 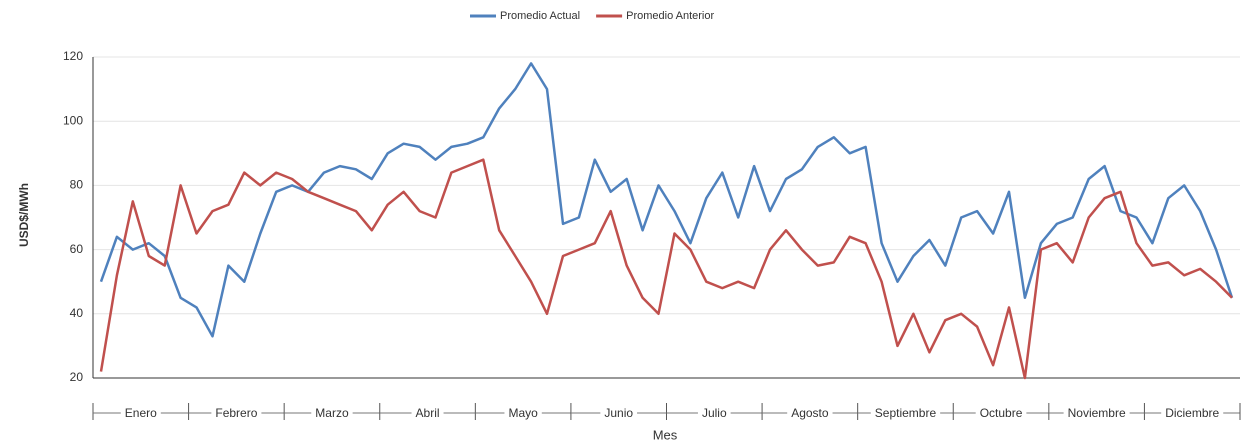 What do you see at coordinates (77, 313) in the screenshot?
I see `y-tick-label: 40` at bounding box center [77, 313].